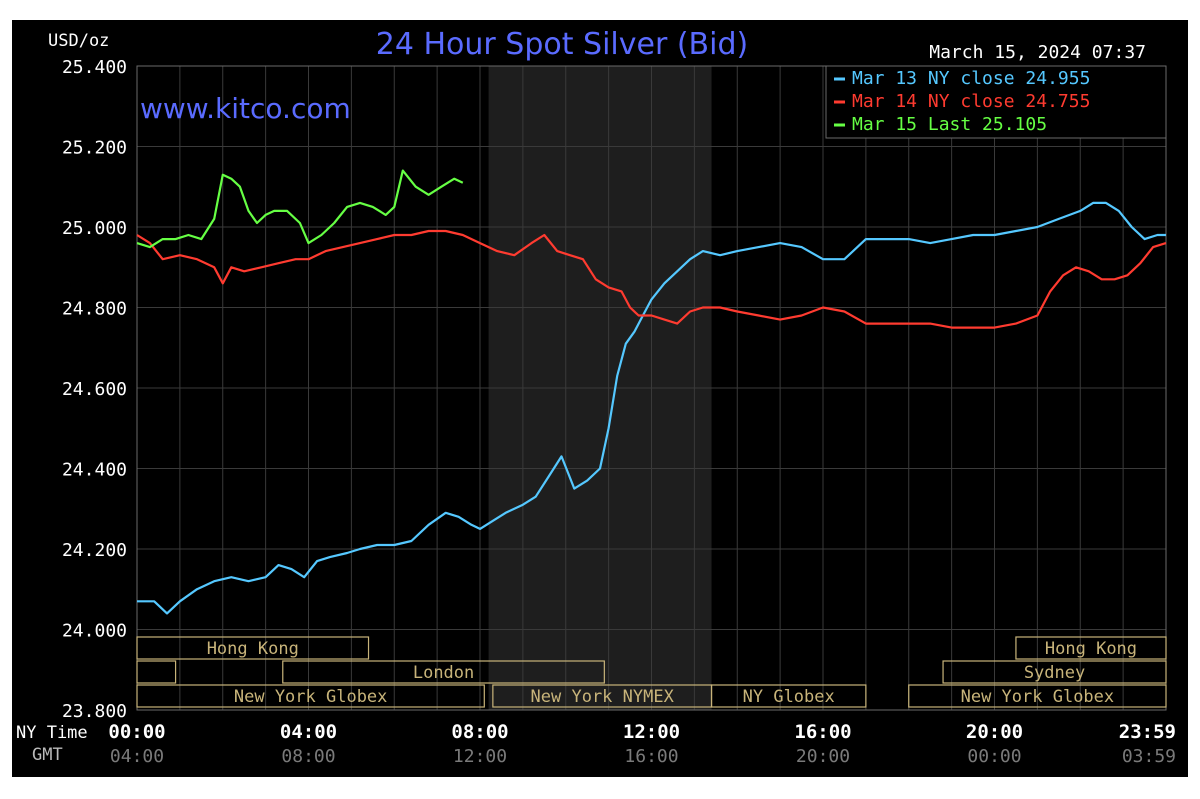 The image size is (1200, 799). What do you see at coordinates (136, 732) in the screenshot?
I see `x-tick-label-ny: 00:00` at bounding box center [136, 732].